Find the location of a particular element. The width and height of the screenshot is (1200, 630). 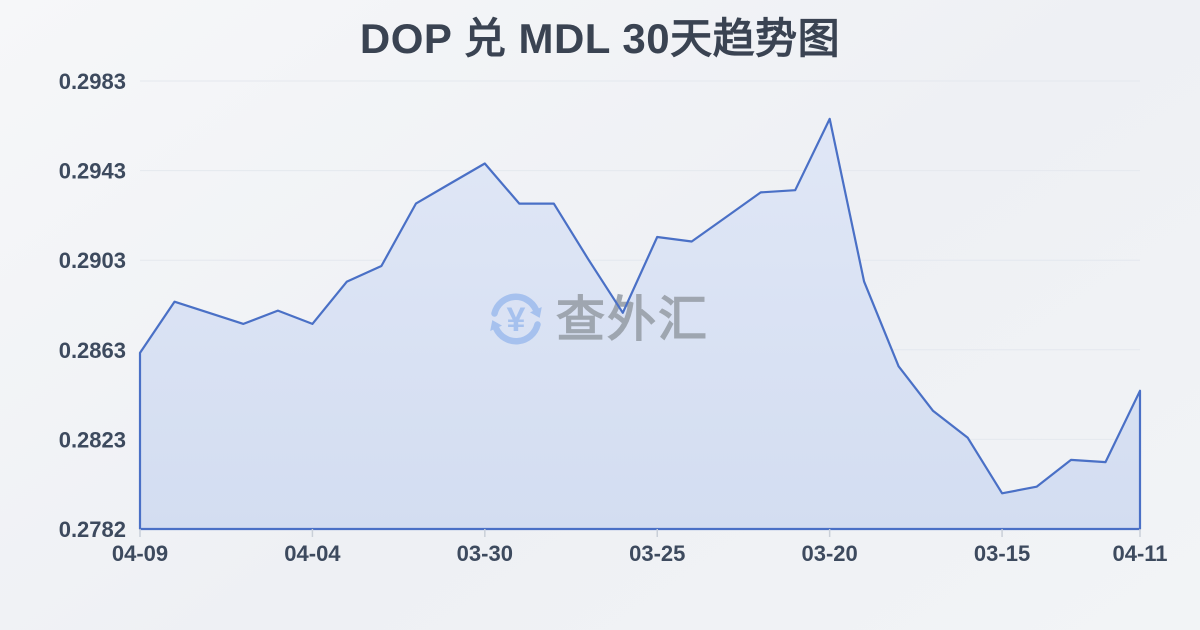

refresh-arrow-top-icon is located at coordinates (536, 312).